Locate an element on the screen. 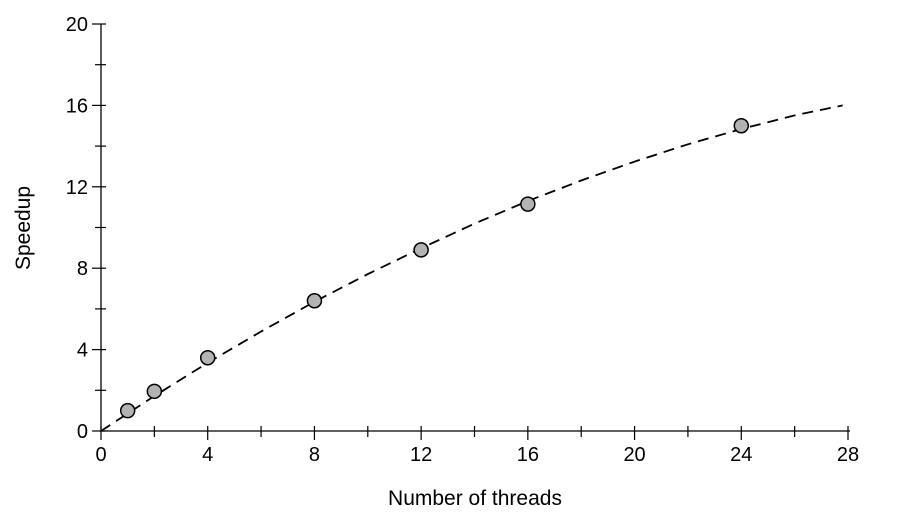 The height and width of the screenshot is (520, 900). x-tick-label: 4 is located at coordinates (207, 455).